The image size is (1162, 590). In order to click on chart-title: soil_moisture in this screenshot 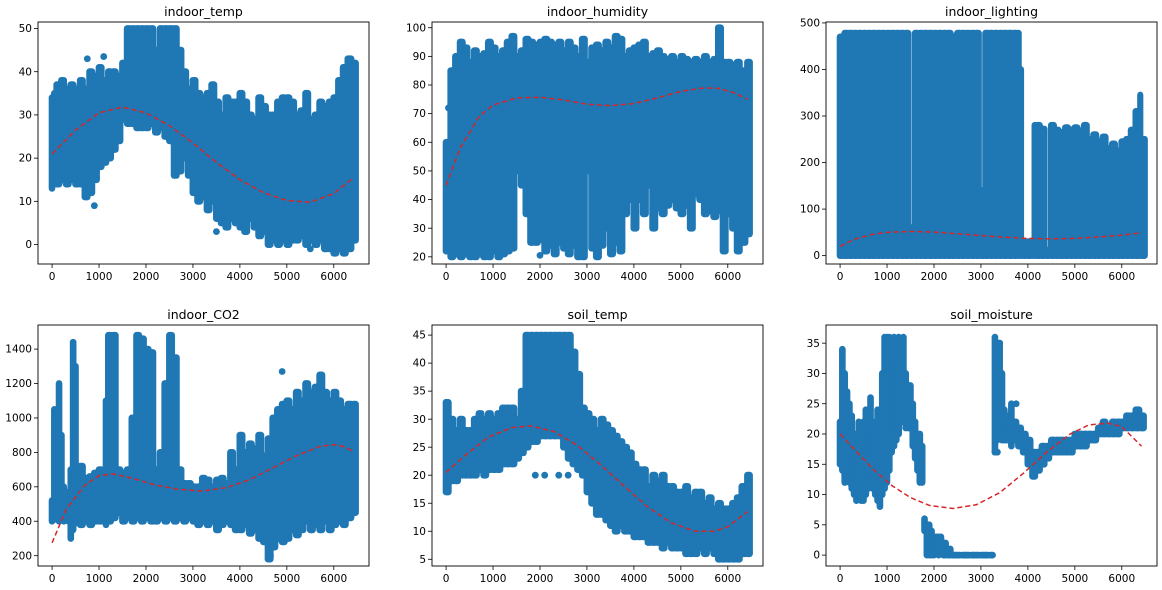, I will do `click(991, 314)`.